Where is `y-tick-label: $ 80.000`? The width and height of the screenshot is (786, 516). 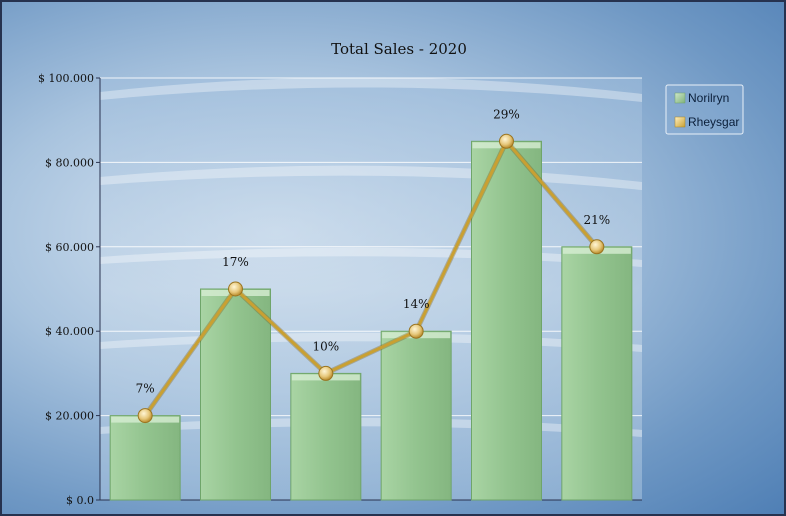
y-tick-label: $ 80.000 is located at coordinates (69, 162).